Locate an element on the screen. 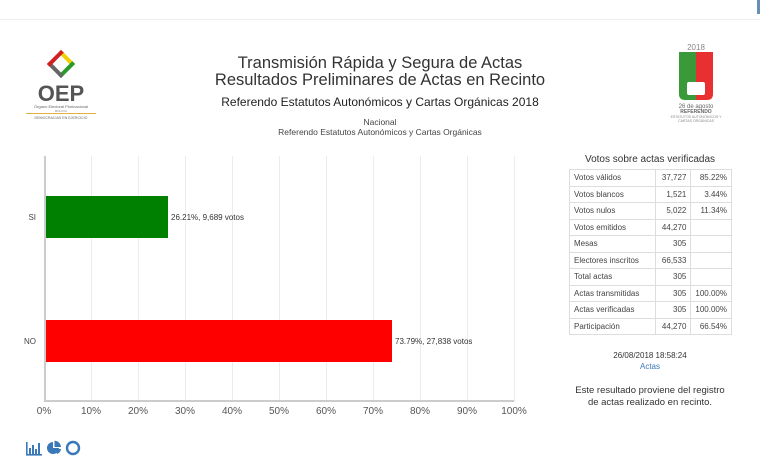  row-pct: 3.44% is located at coordinates (711, 194).